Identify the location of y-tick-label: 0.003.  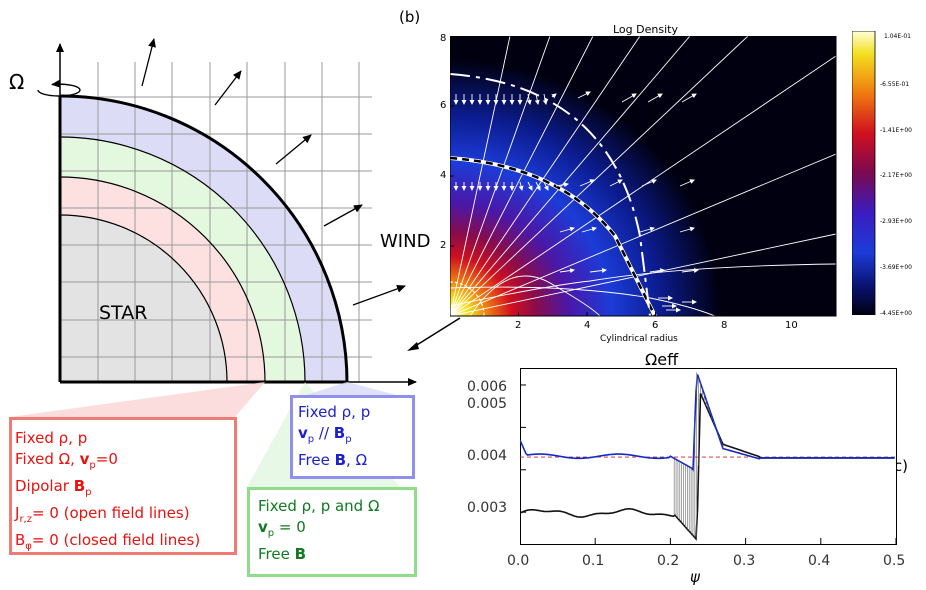
(487, 508).